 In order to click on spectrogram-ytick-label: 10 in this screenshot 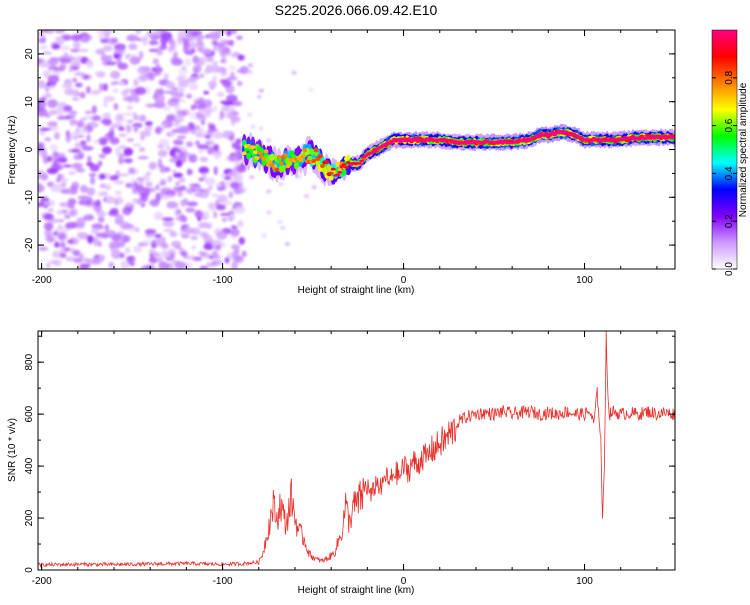, I will do `click(29, 102)`.